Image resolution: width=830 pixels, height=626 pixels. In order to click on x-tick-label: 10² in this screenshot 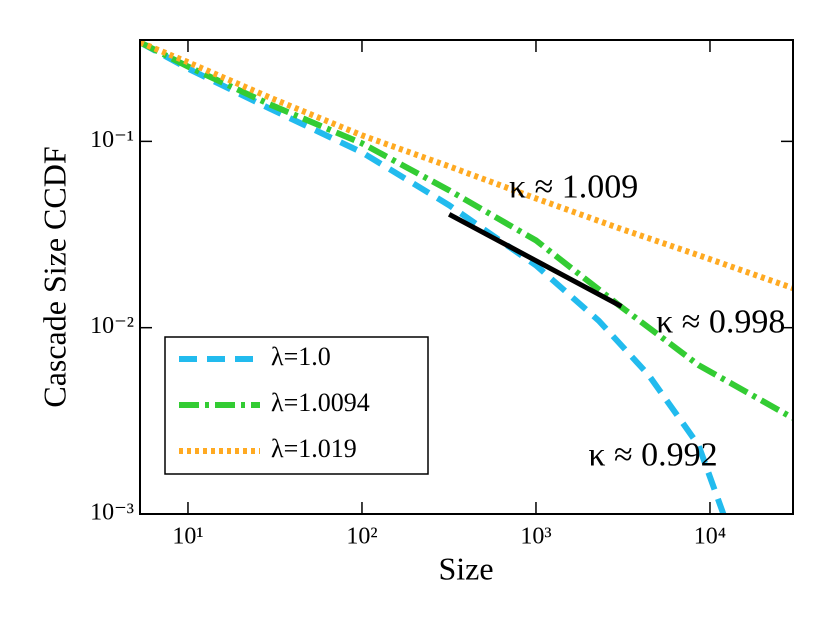, I will do `click(361, 537)`.